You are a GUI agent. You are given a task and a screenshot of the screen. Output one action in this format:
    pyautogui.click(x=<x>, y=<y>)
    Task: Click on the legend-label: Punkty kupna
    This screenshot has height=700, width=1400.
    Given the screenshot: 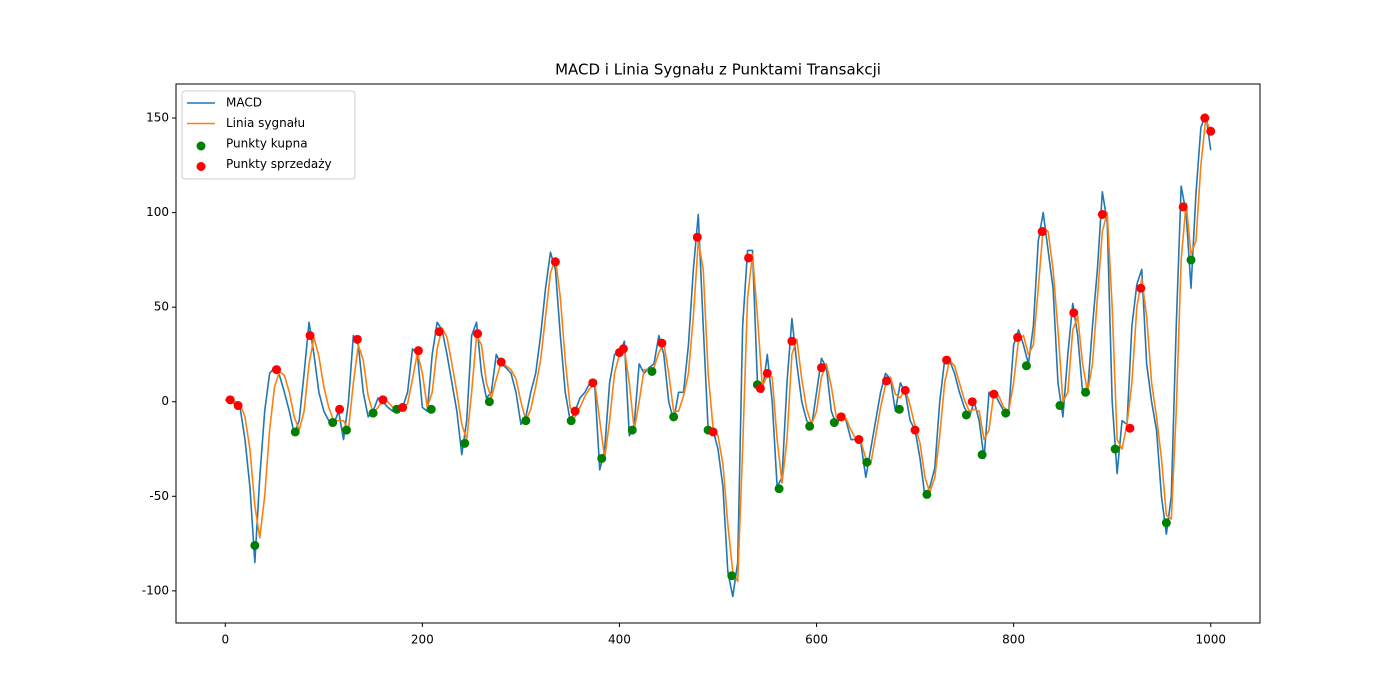 What is the action you would take?
    pyautogui.click(x=267, y=144)
    